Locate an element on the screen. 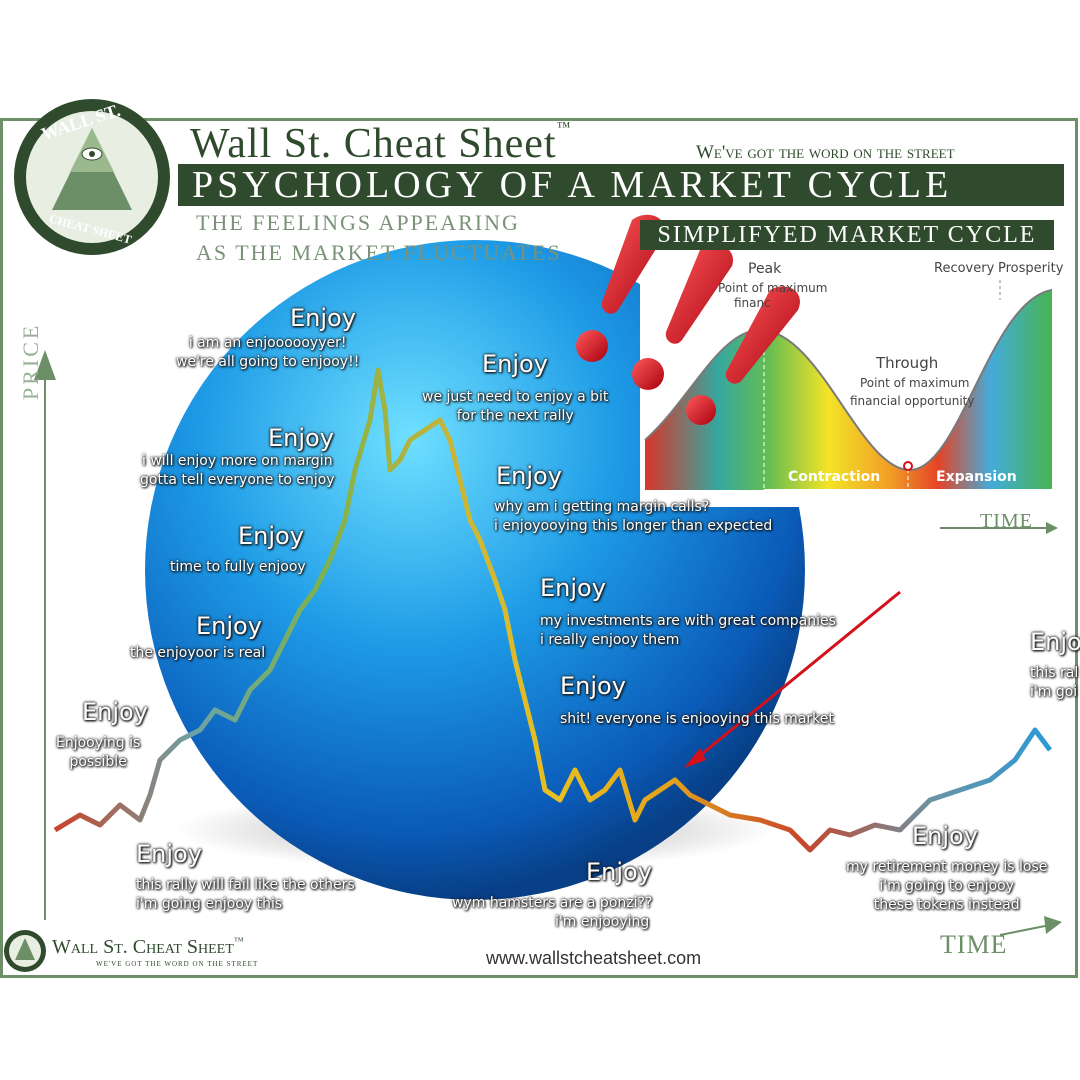  headline: PSYCHOLOGY OF A MARKET CYCLE is located at coordinates (621, 185).